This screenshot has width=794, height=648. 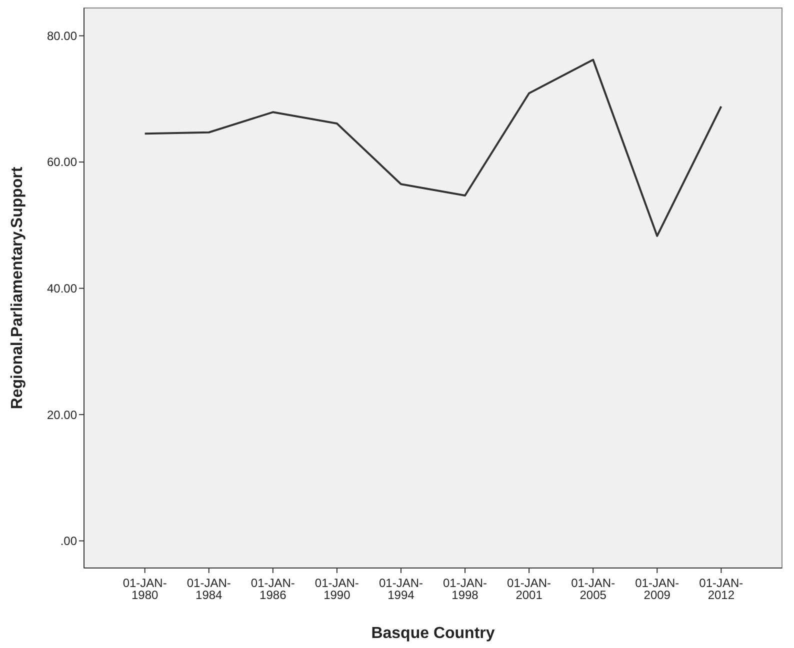 What do you see at coordinates (62, 162) in the screenshot?
I see `y-tick-label: 60.00` at bounding box center [62, 162].